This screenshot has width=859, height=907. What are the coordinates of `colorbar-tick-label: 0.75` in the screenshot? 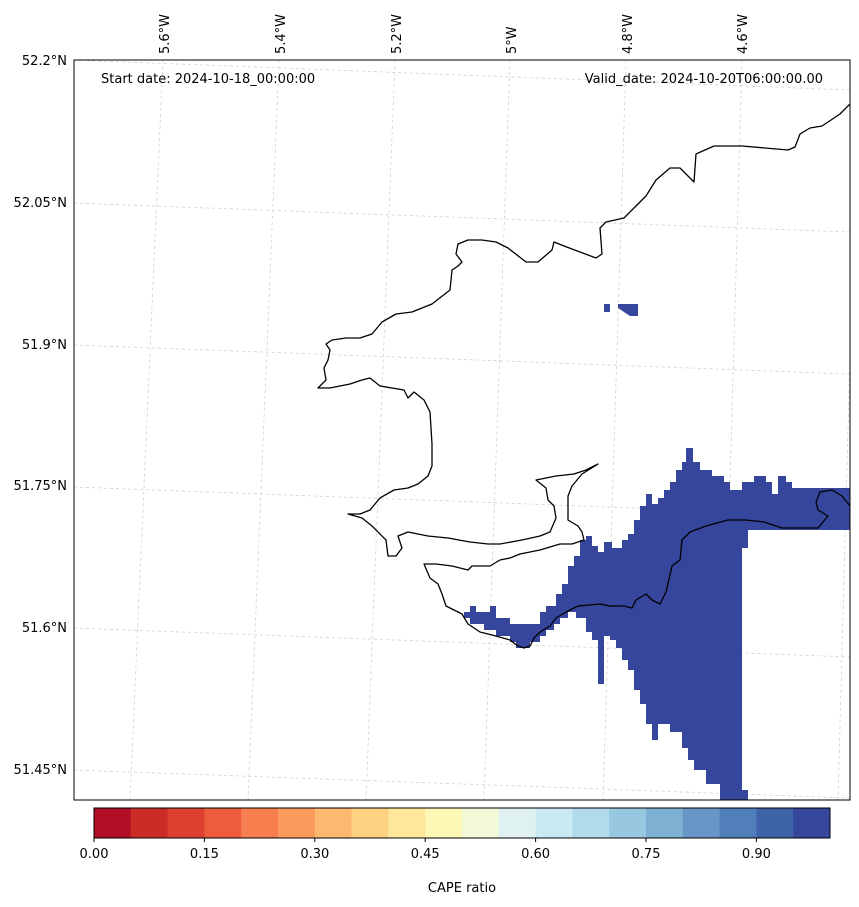 It's located at (646, 854).